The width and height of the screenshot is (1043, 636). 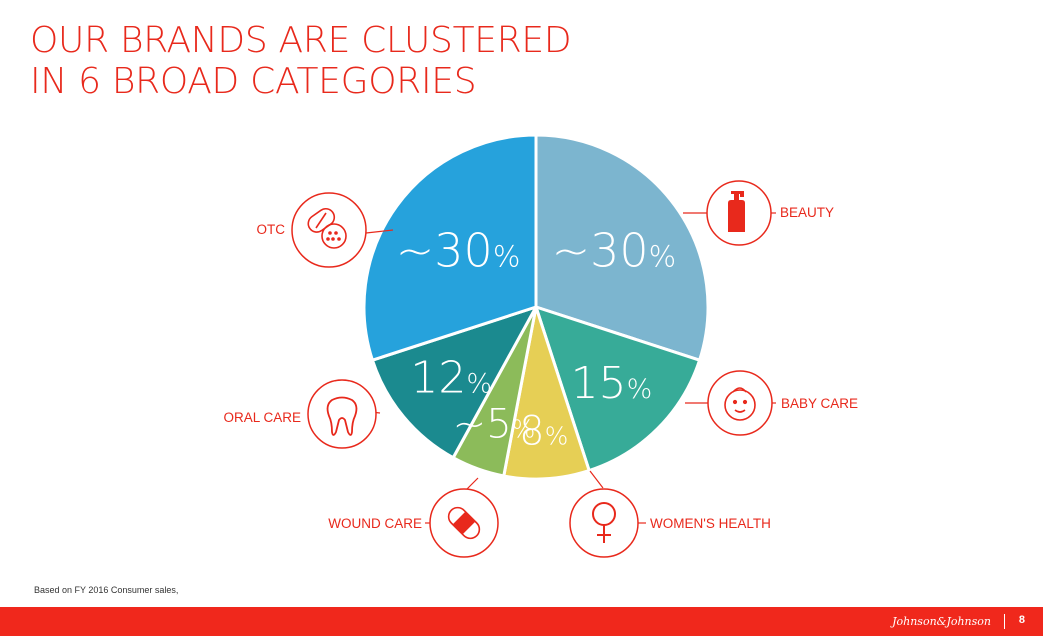 I want to click on lotion-bottle-icon, so click(x=736, y=211).